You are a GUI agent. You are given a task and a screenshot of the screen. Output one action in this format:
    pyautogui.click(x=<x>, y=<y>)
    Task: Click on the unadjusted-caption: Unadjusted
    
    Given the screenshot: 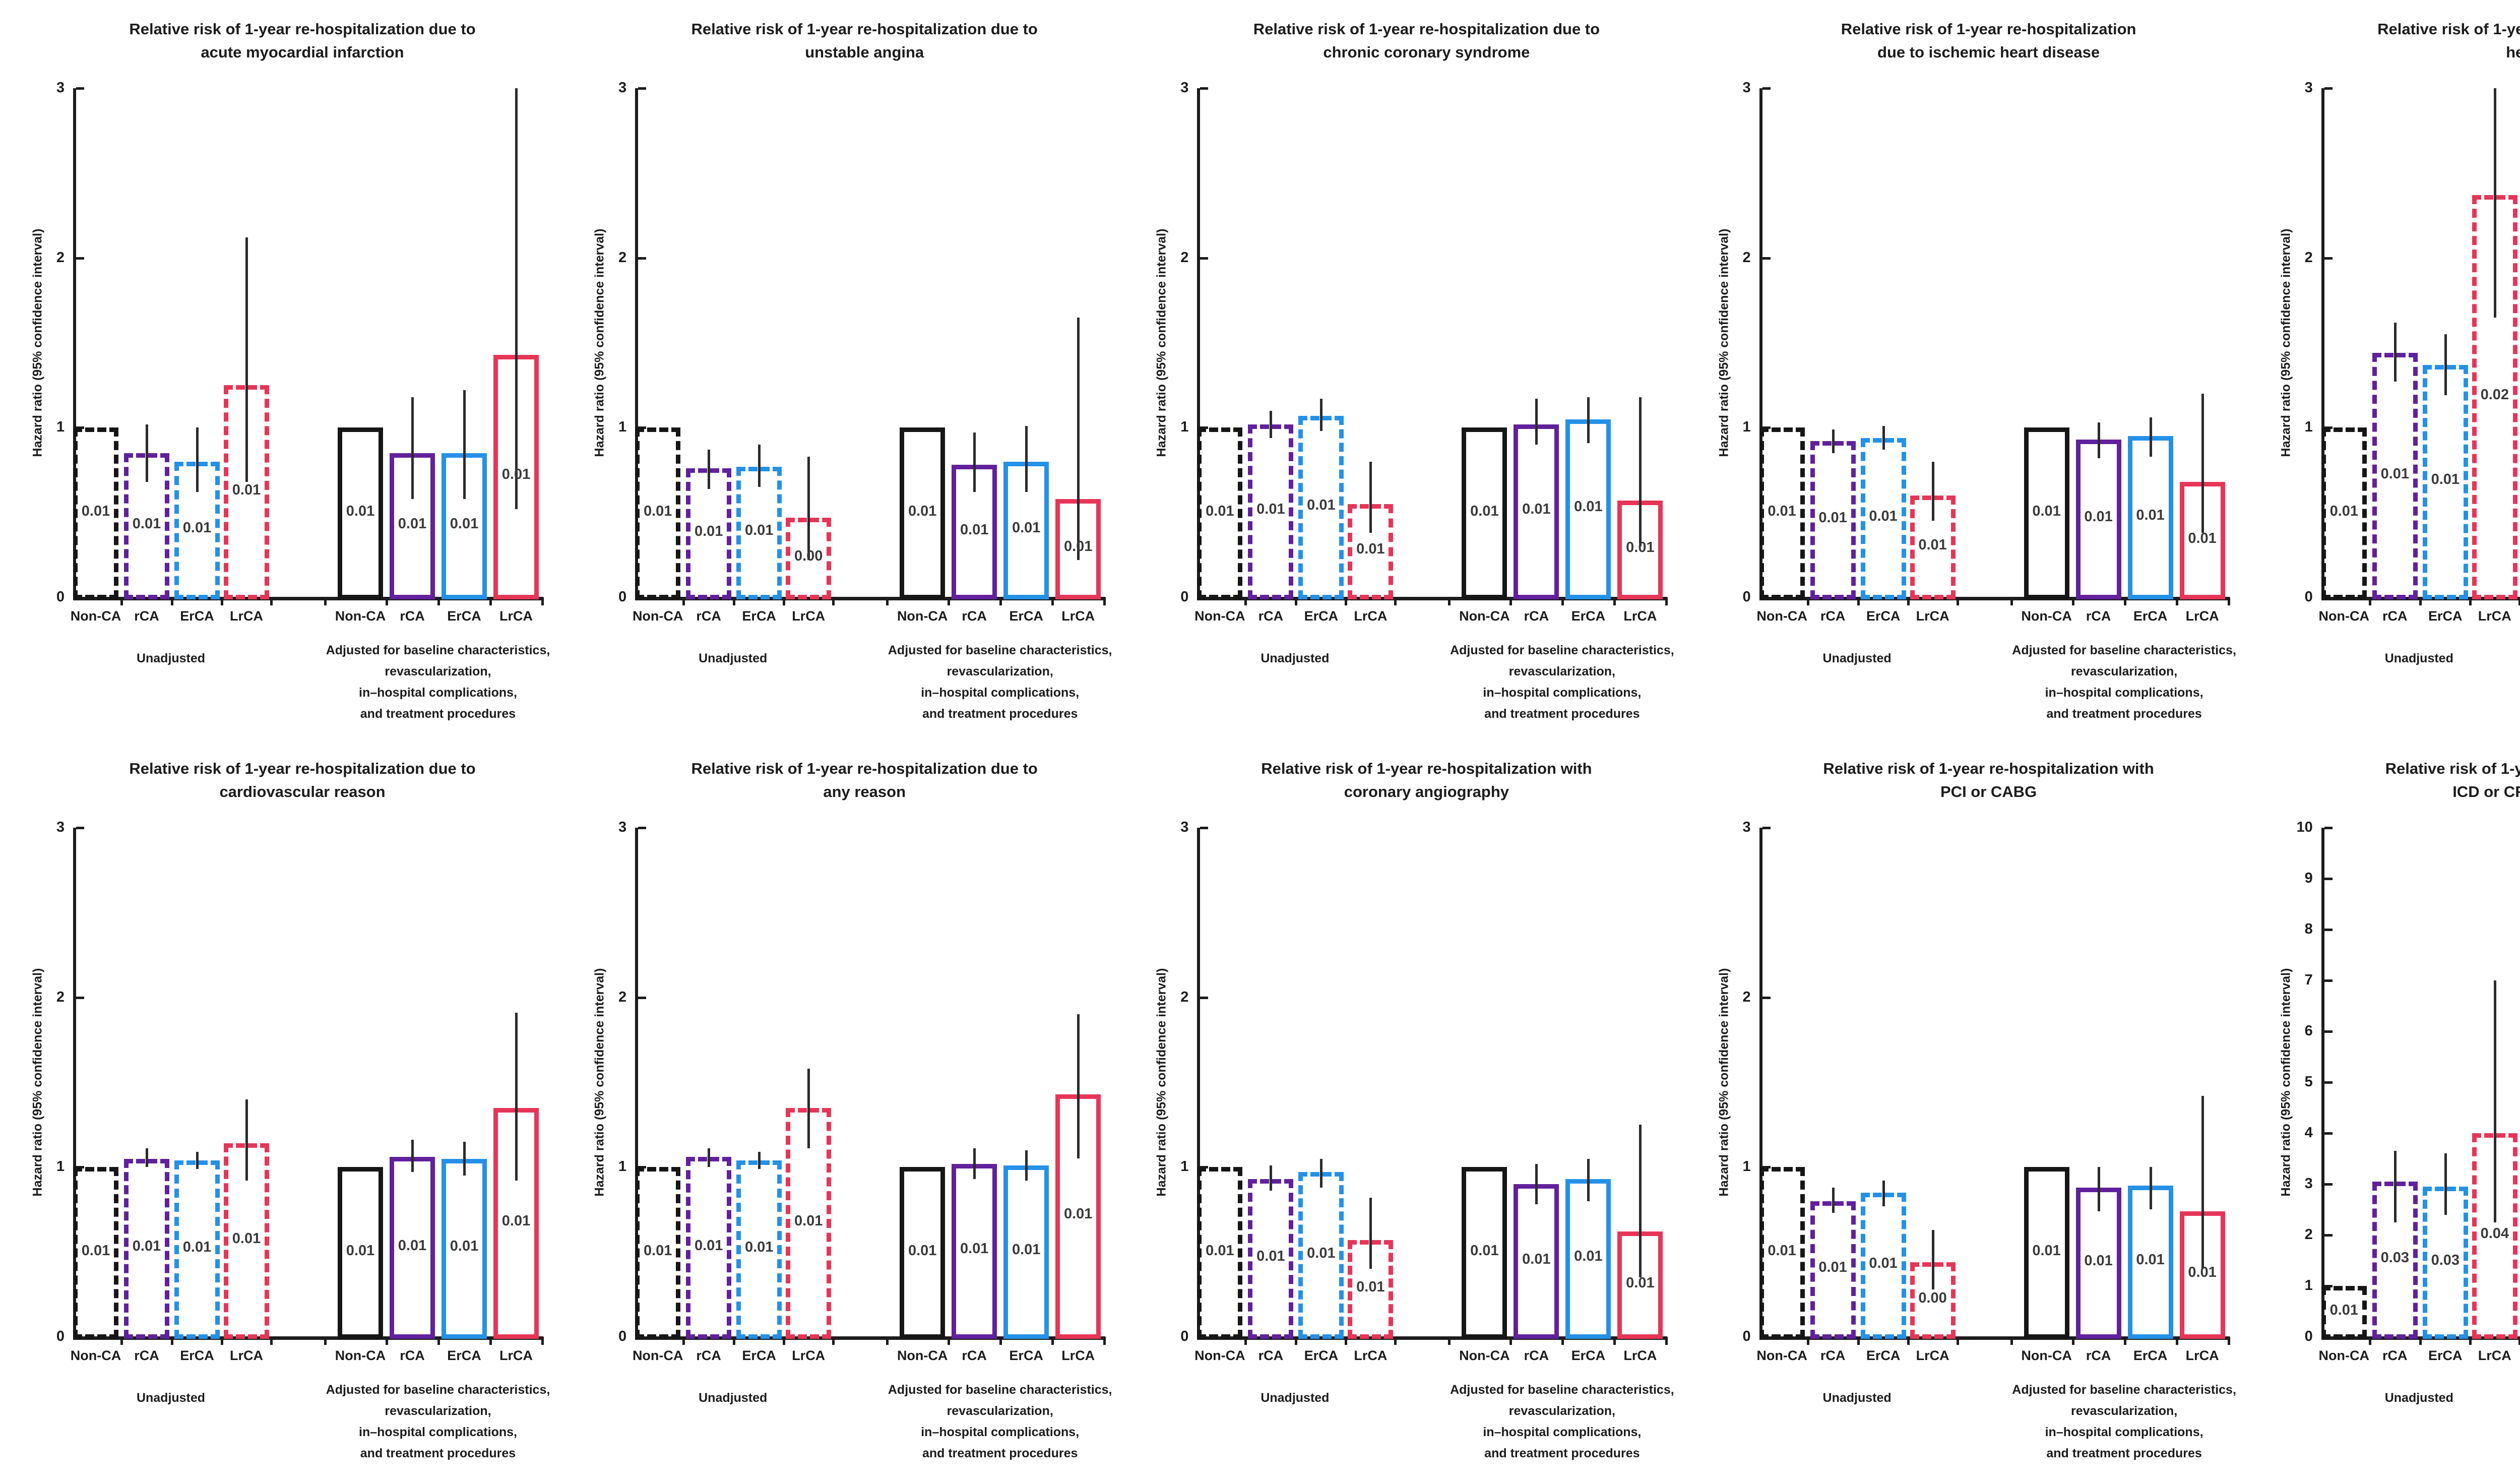 What is the action you would take?
    pyautogui.click(x=2418, y=1398)
    